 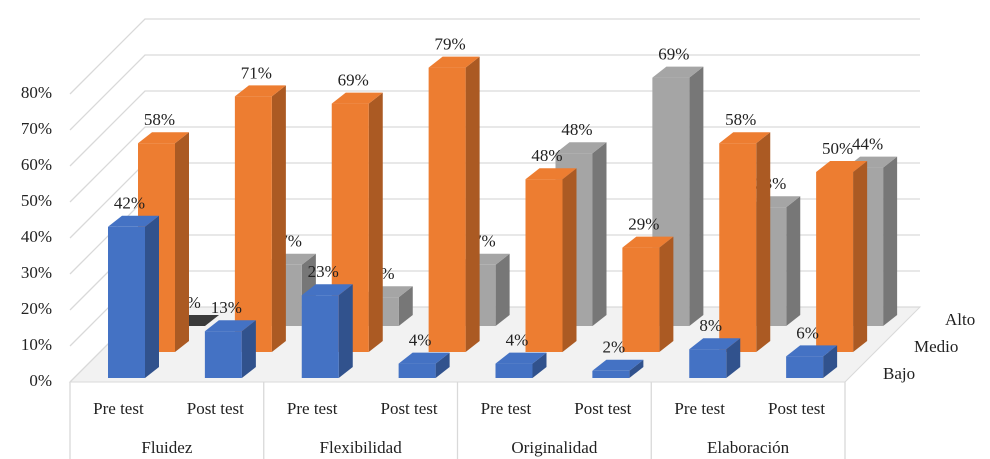 I want to click on value-label: 42%, so click(x=129, y=203).